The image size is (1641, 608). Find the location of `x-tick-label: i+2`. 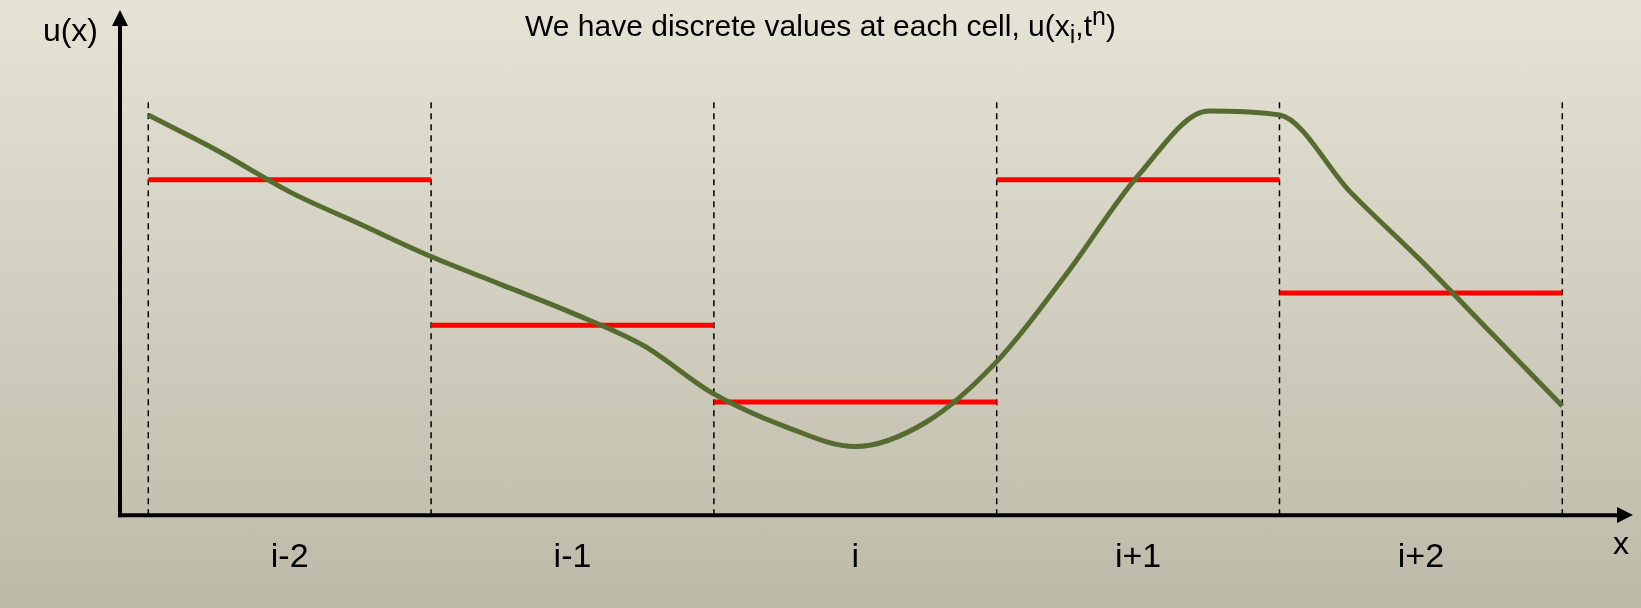

x-tick-label: i+2 is located at coordinates (1421, 554).